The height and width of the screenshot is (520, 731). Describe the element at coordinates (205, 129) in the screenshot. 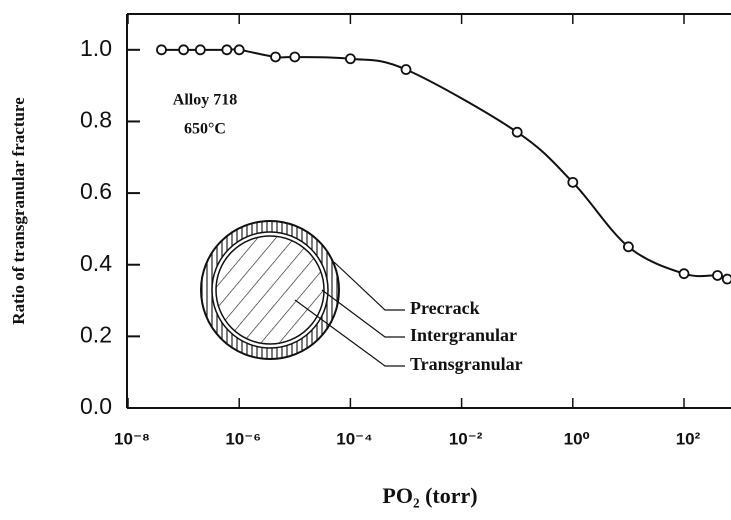

I see `annotation: 650°C` at that location.